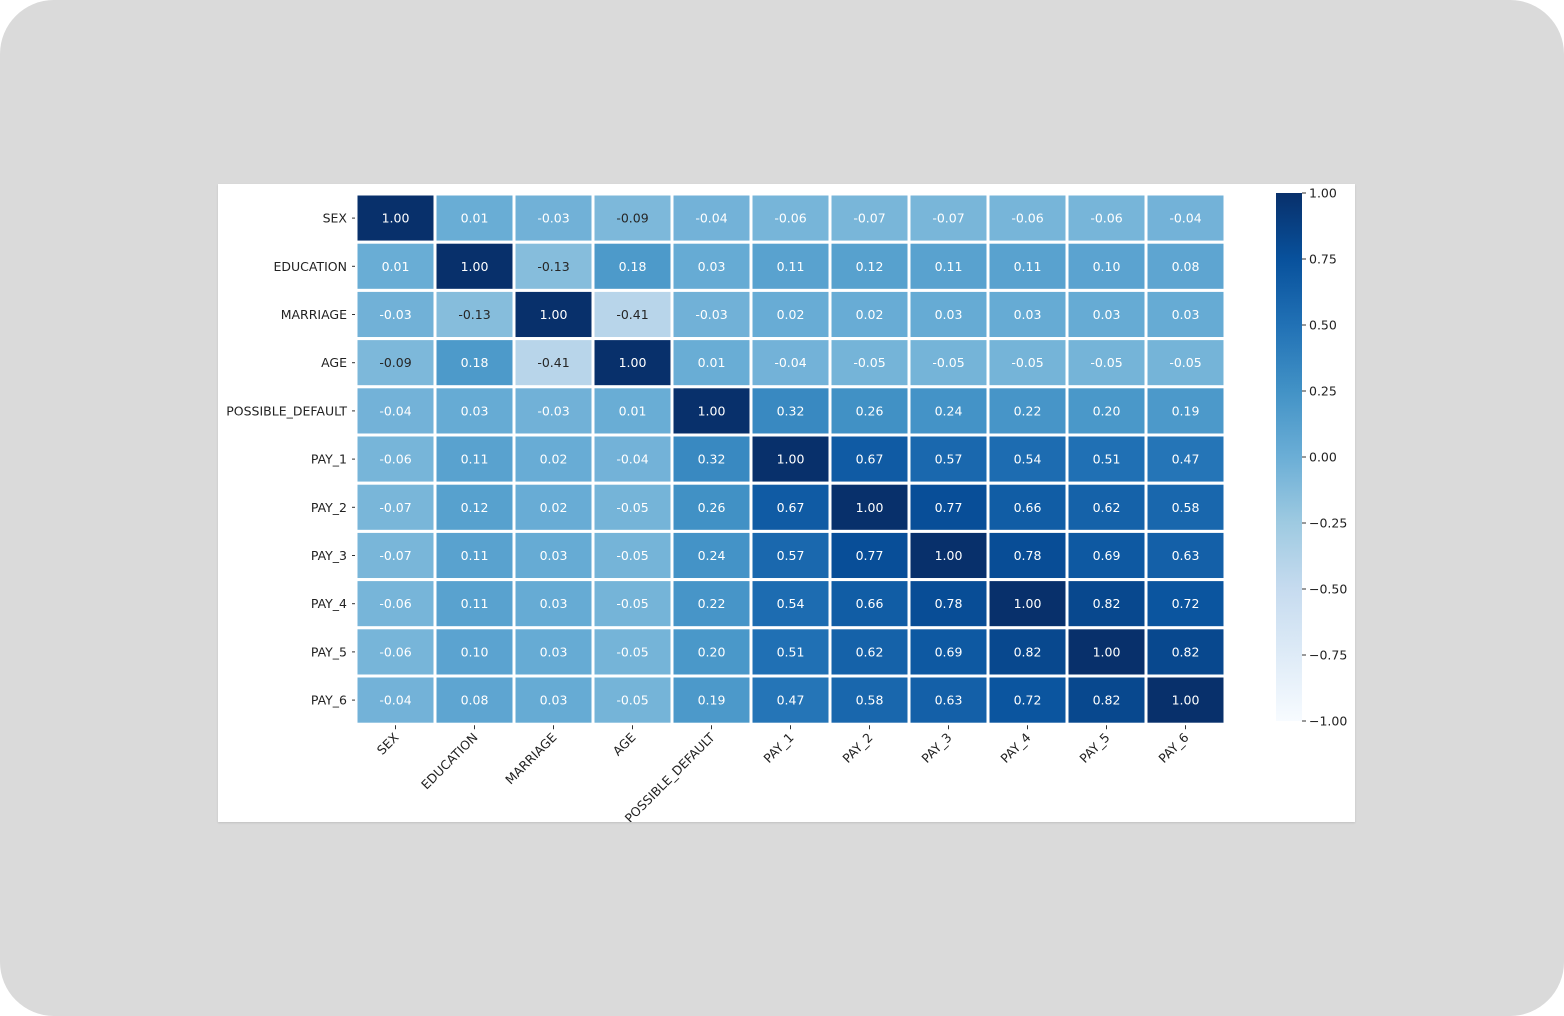 This screenshot has width=1564, height=1016. What do you see at coordinates (1328, 721) in the screenshot?
I see `colorbar-tick-label: −1.00` at bounding box center [1328, 721].